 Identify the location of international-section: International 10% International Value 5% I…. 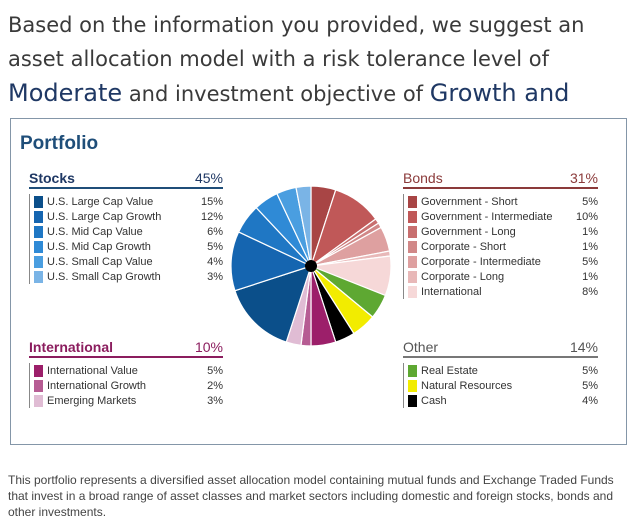
(126, 372).